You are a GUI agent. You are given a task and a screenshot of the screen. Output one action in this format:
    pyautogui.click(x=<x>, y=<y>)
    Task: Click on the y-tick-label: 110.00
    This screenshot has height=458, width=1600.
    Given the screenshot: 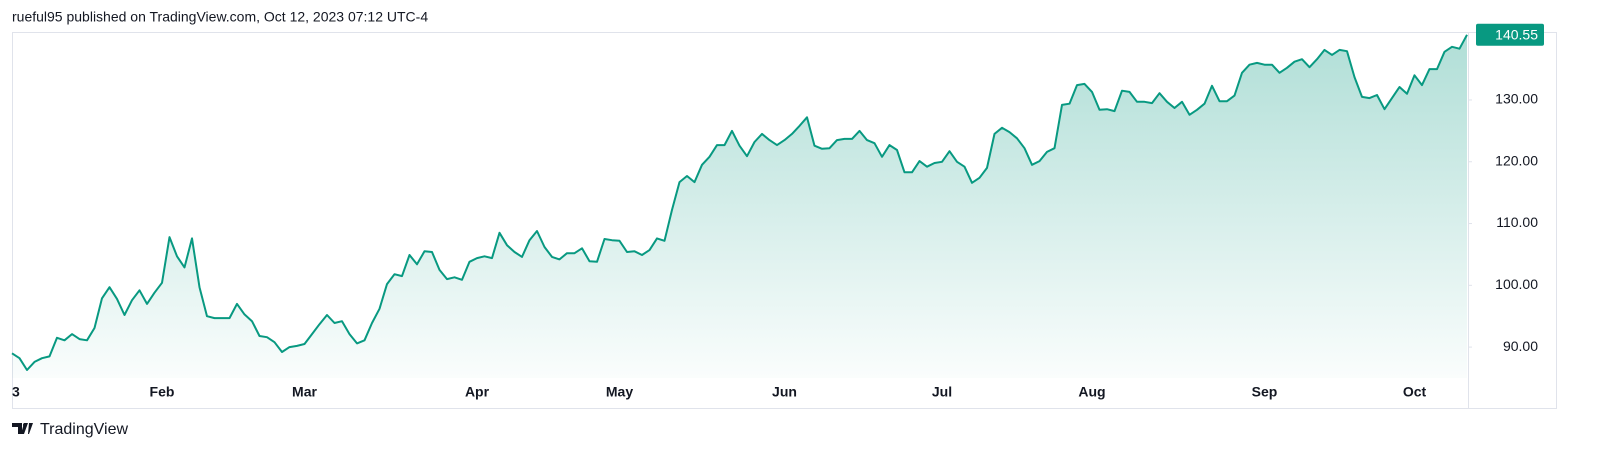 What is the action you would take?
    pyautogui.click(x=1517, y=222)
    